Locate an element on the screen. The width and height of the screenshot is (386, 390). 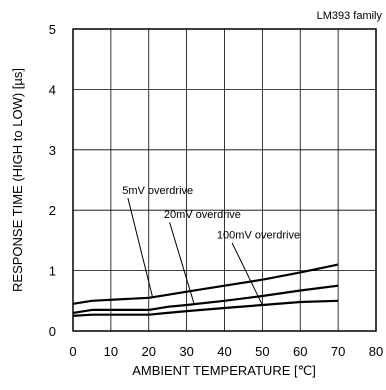
annotation-label-0: 5mV overdrive is located at coordinates (157, 191).